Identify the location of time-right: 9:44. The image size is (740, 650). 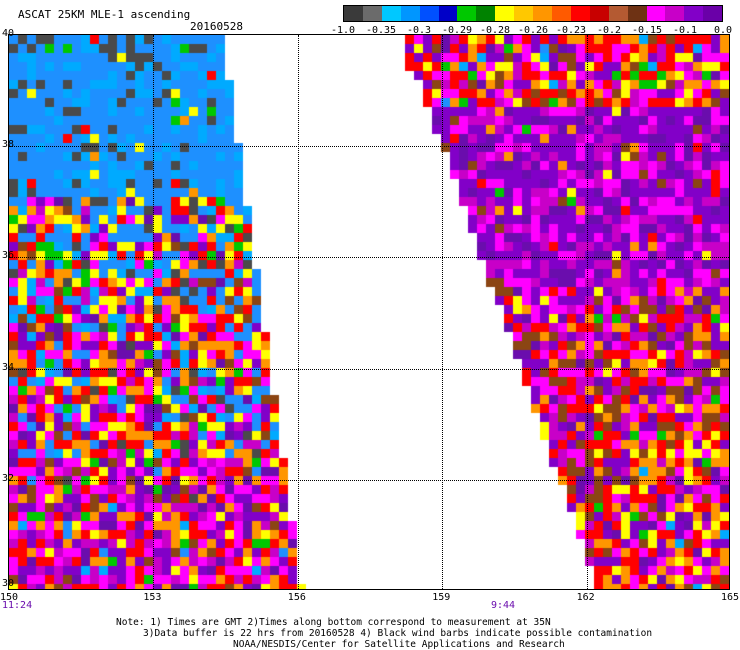
(503, 605).